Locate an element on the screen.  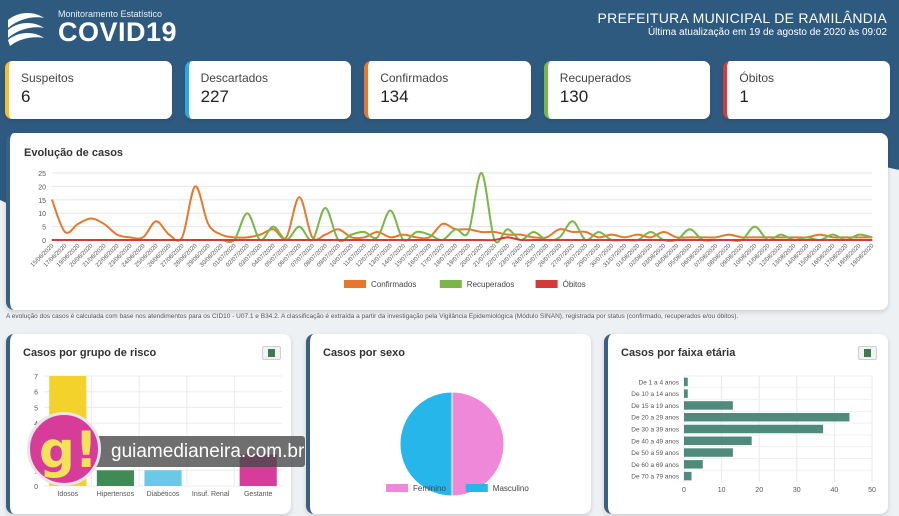
card-value: 1 is located at coordinates (744, 96).